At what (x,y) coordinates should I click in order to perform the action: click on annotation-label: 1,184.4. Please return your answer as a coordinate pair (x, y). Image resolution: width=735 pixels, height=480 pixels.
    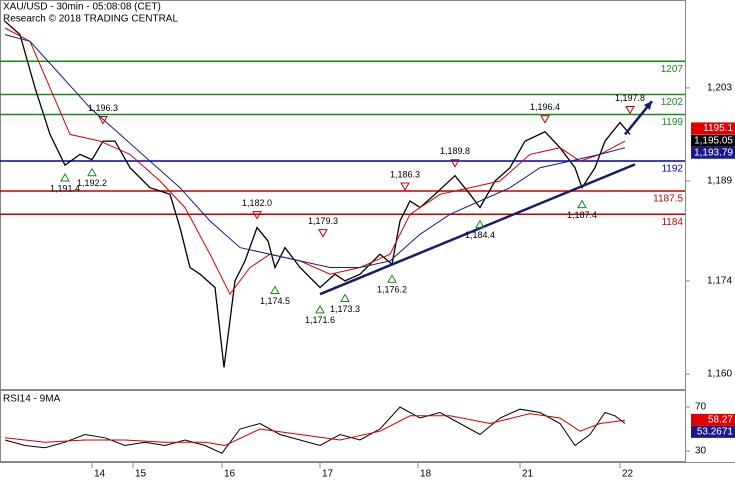
    Looking at the image, I should click on (480, 235).